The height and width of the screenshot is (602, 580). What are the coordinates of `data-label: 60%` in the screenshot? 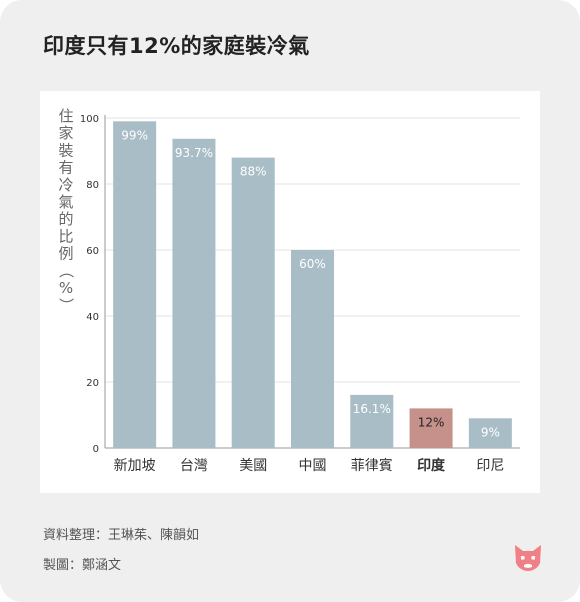 It's located at (312, 264).